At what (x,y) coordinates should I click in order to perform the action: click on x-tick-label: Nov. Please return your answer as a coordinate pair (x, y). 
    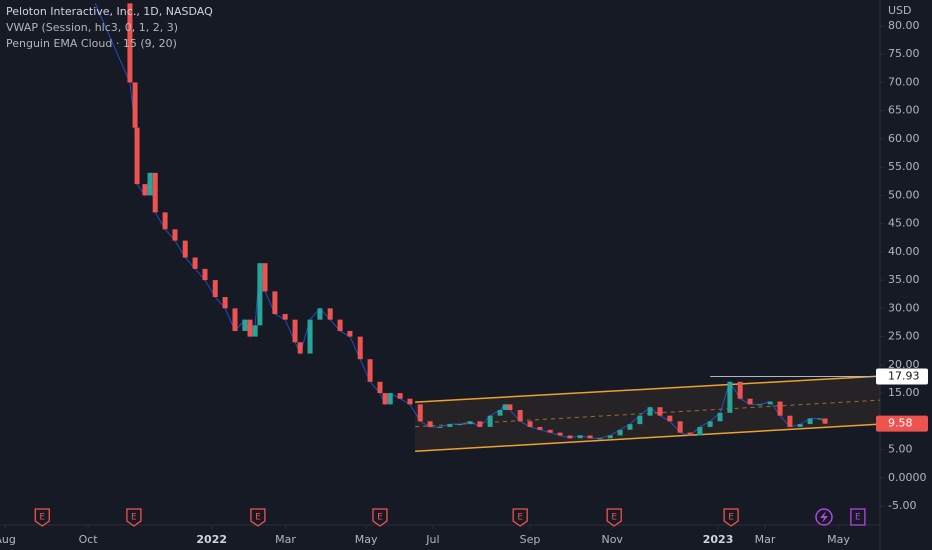
    Looking at the image, I should click on (612, 539).